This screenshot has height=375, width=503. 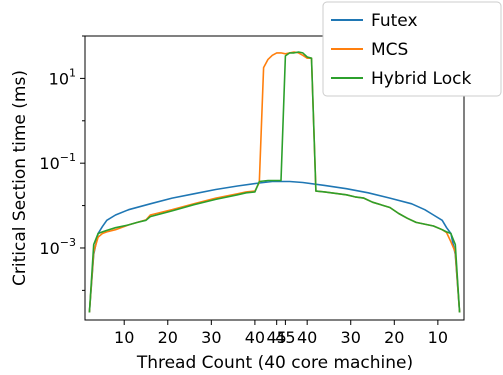 I want to click on legend-label-futex: Futex, so click(x=394, y=21).